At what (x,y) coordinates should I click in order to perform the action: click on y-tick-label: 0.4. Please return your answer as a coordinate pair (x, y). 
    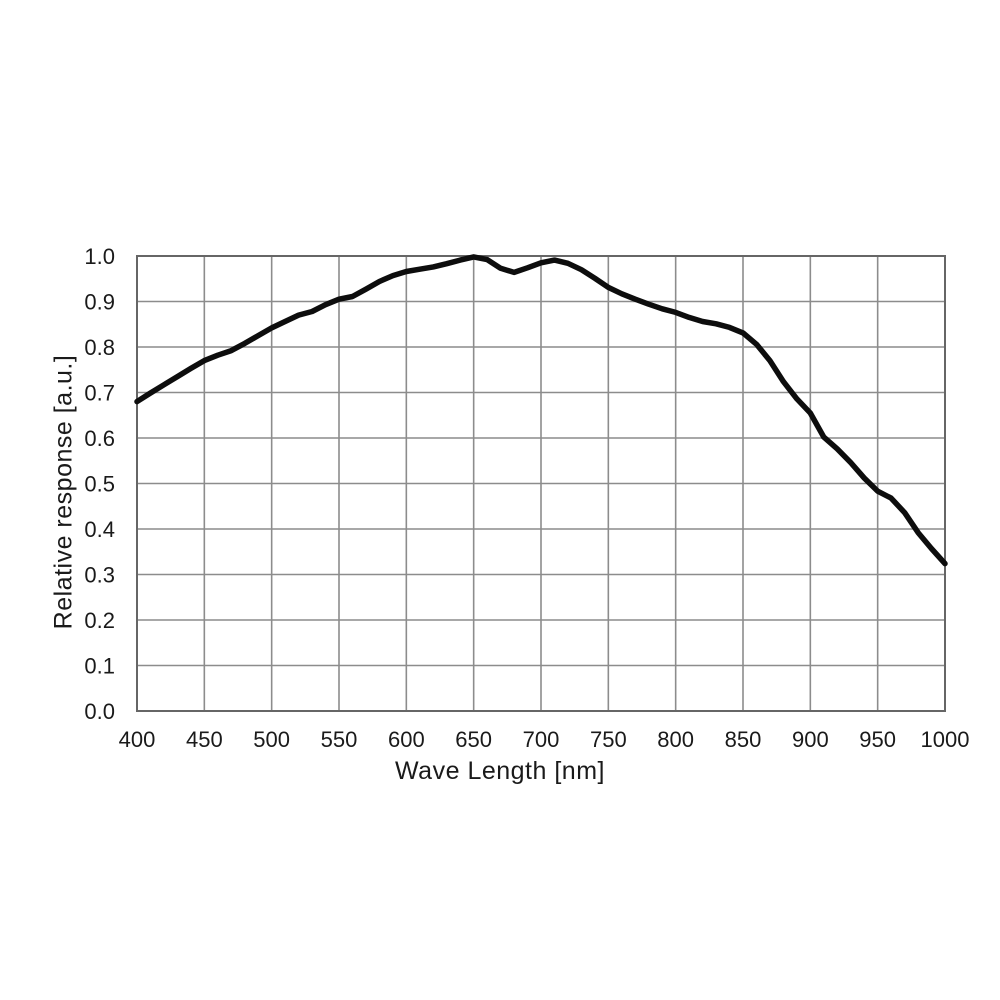
    Looking at the image, I should click on (99, 529).